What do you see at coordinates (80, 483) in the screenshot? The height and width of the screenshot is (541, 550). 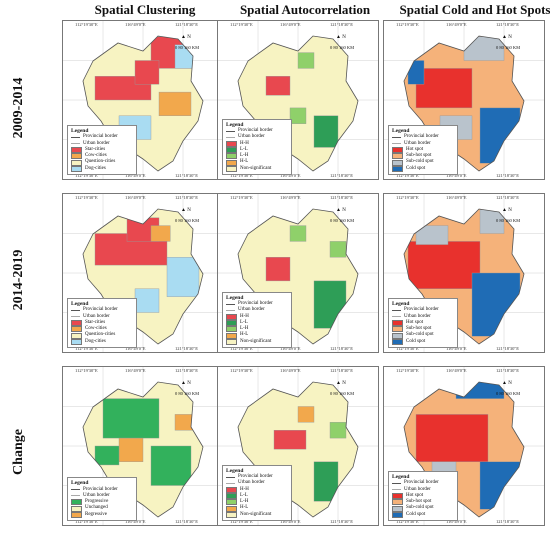 I see `legend-title: Legend` at bounding box center [80, 483].